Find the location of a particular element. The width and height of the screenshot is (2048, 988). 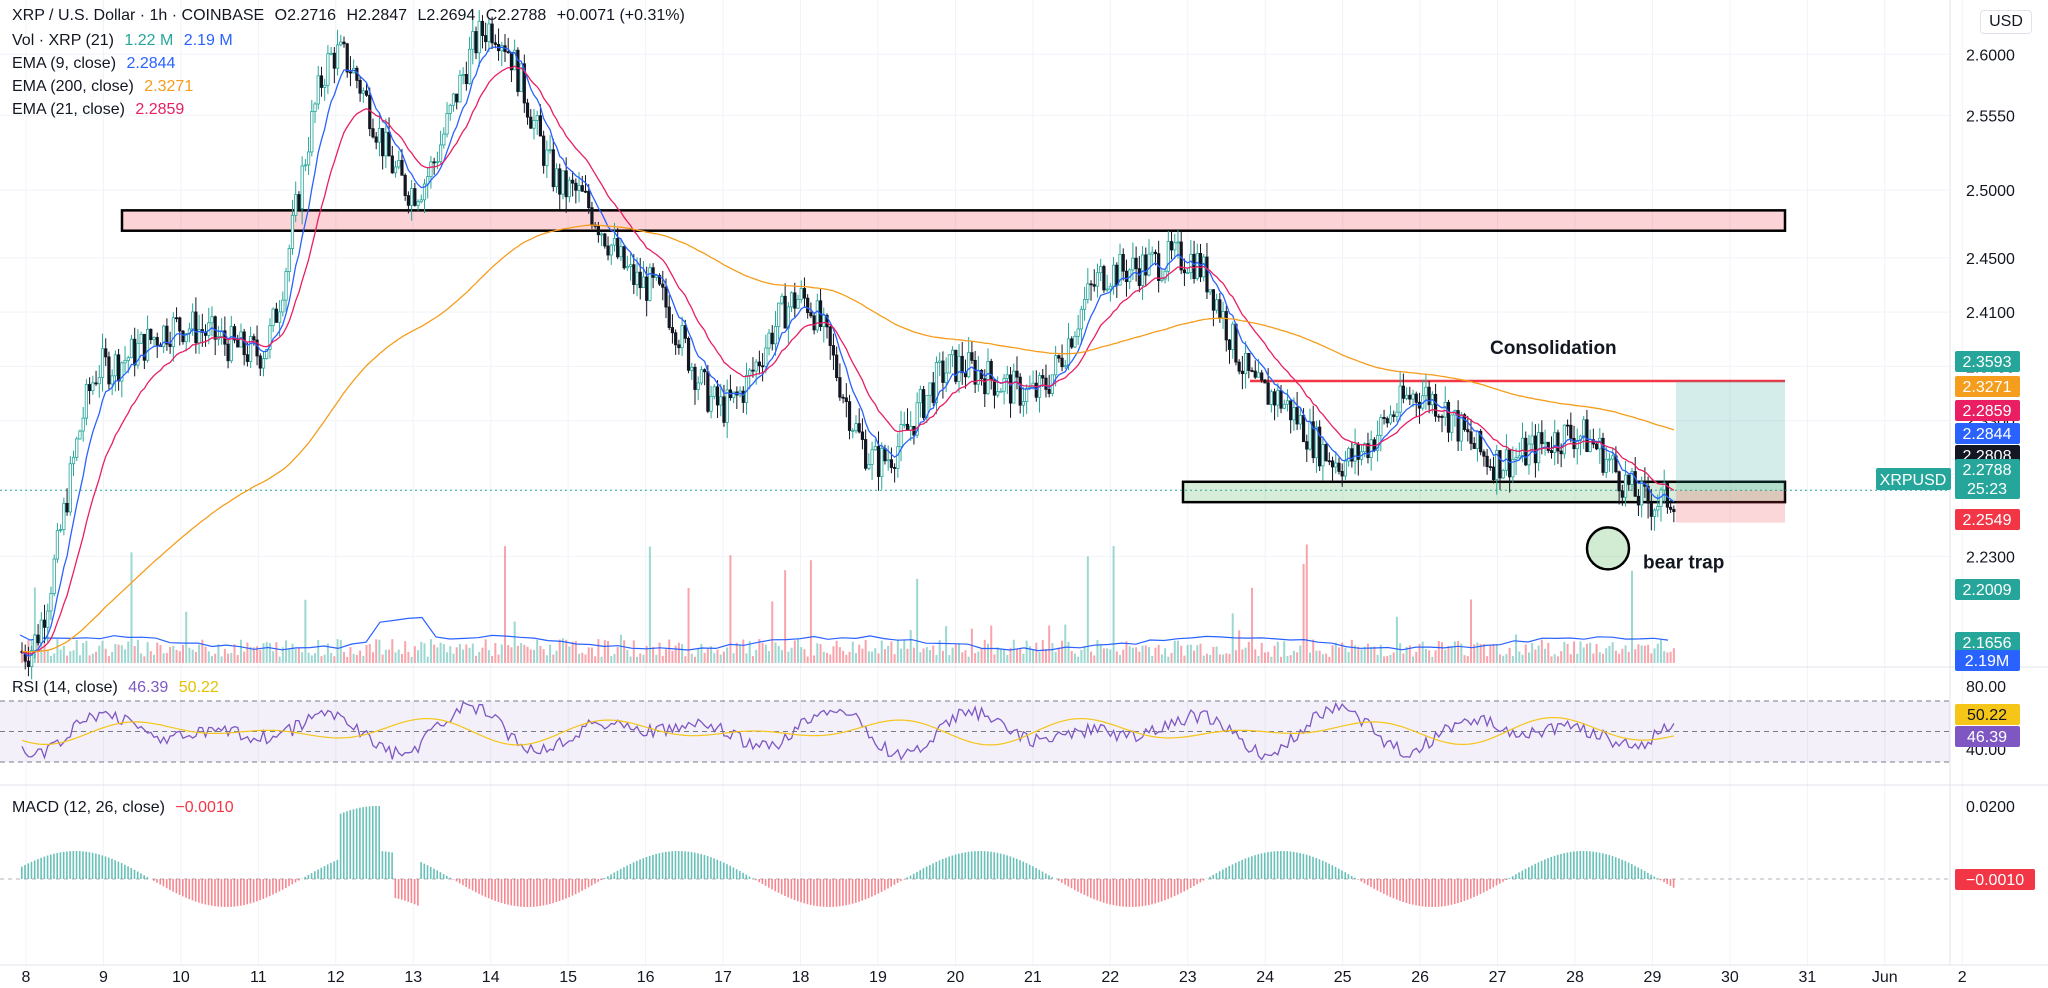

ohlc-high: H2.2847 is located at coordinates (377, 15).